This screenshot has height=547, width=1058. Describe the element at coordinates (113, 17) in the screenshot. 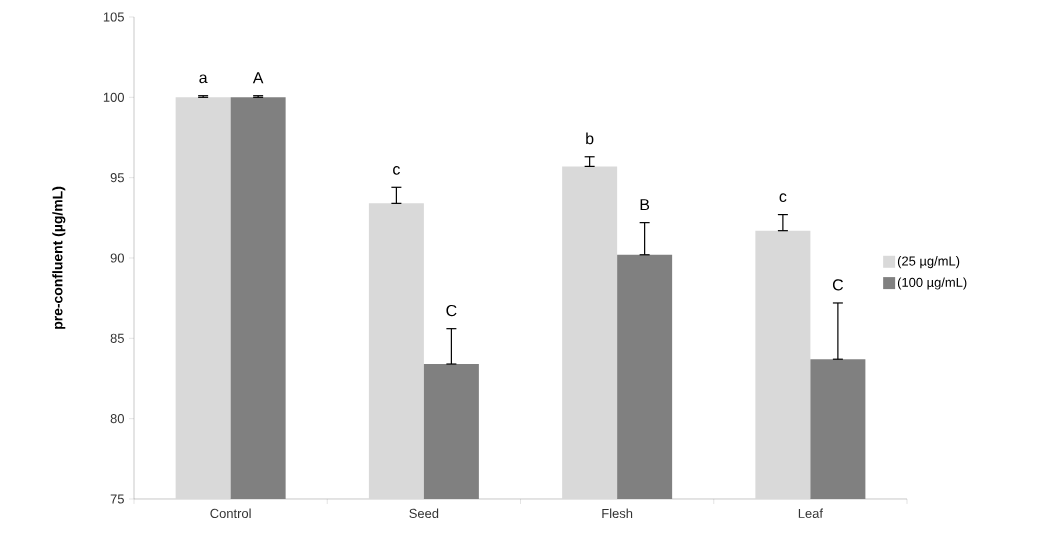

I see `y-tick-label: 105` at that location.